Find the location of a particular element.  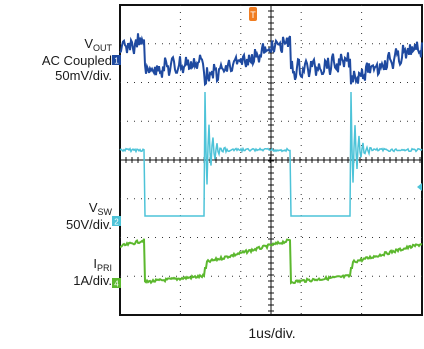

vout-name-main: V is located at coordinates (88, 43).